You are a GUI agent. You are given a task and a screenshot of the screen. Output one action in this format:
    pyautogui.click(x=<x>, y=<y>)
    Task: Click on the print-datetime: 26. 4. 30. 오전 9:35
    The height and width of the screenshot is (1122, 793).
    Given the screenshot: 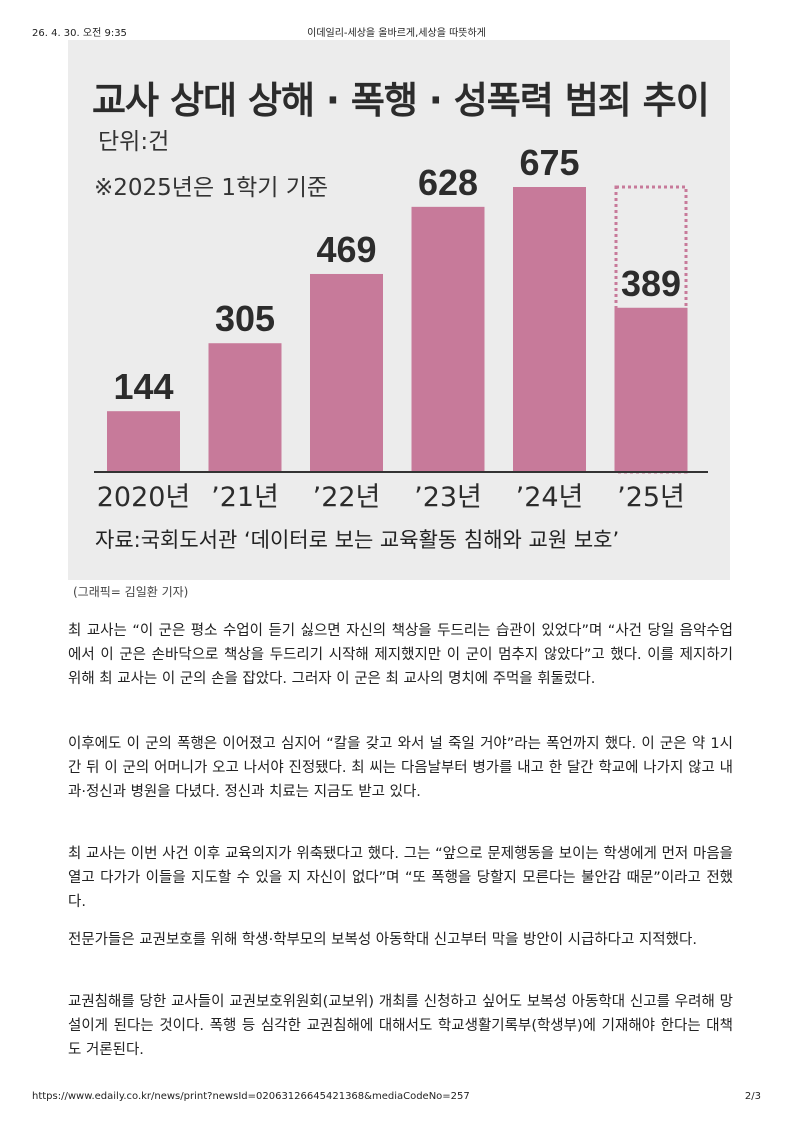 What is the action you would take?
    pyautogui.click(x=79, y=33)
    